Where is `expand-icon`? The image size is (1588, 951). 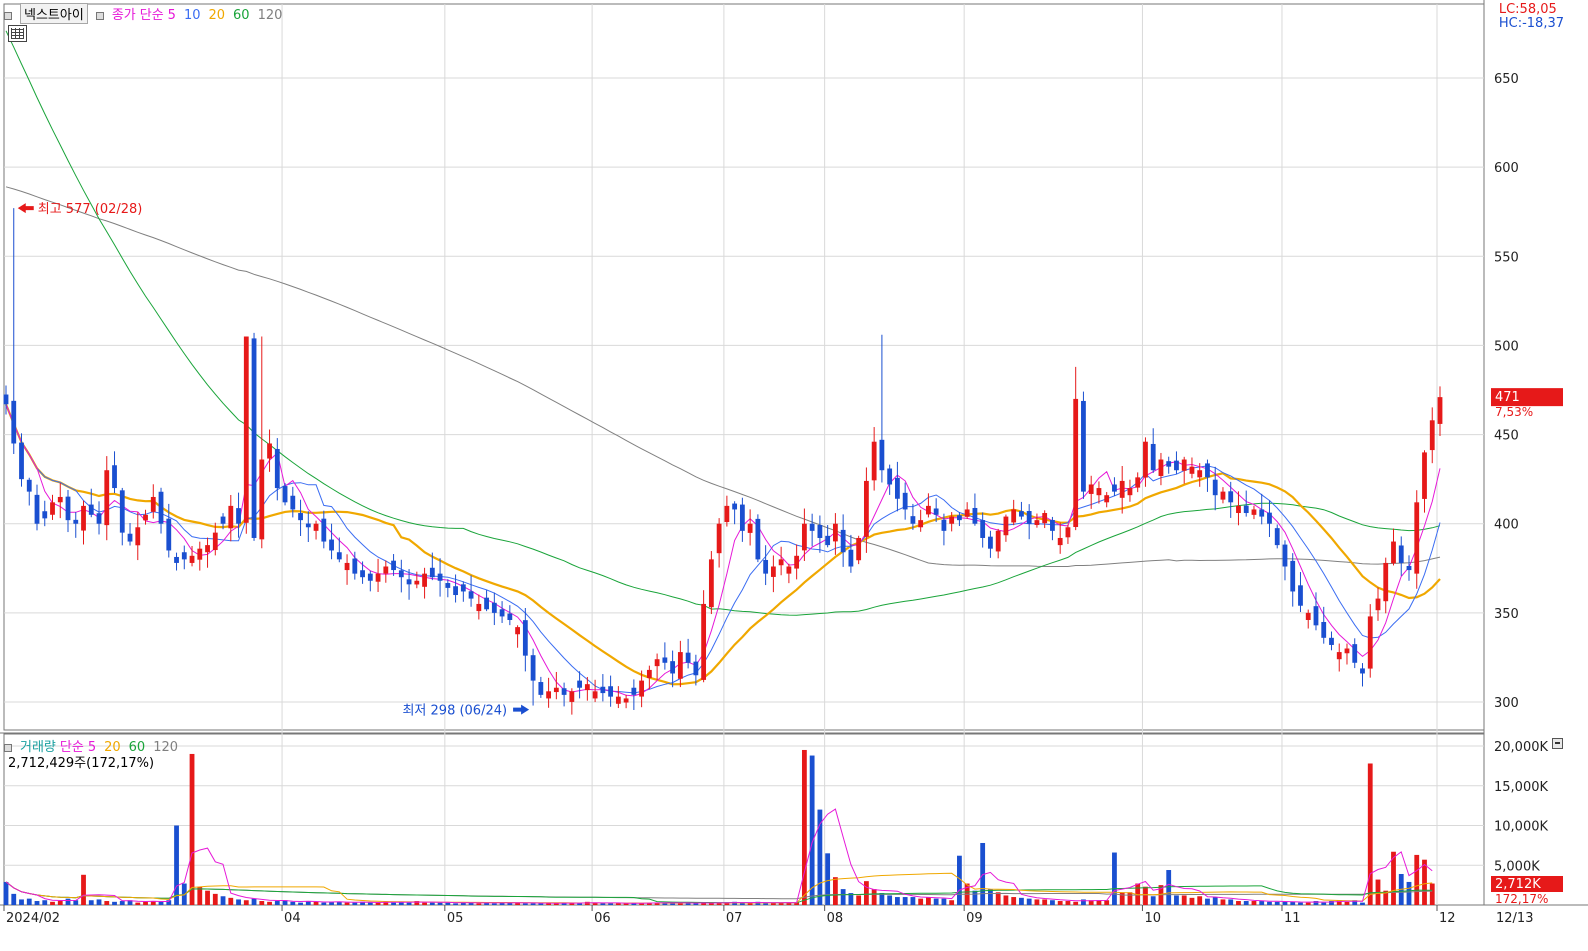 expand-icon is located at coordinates (1557, 743).